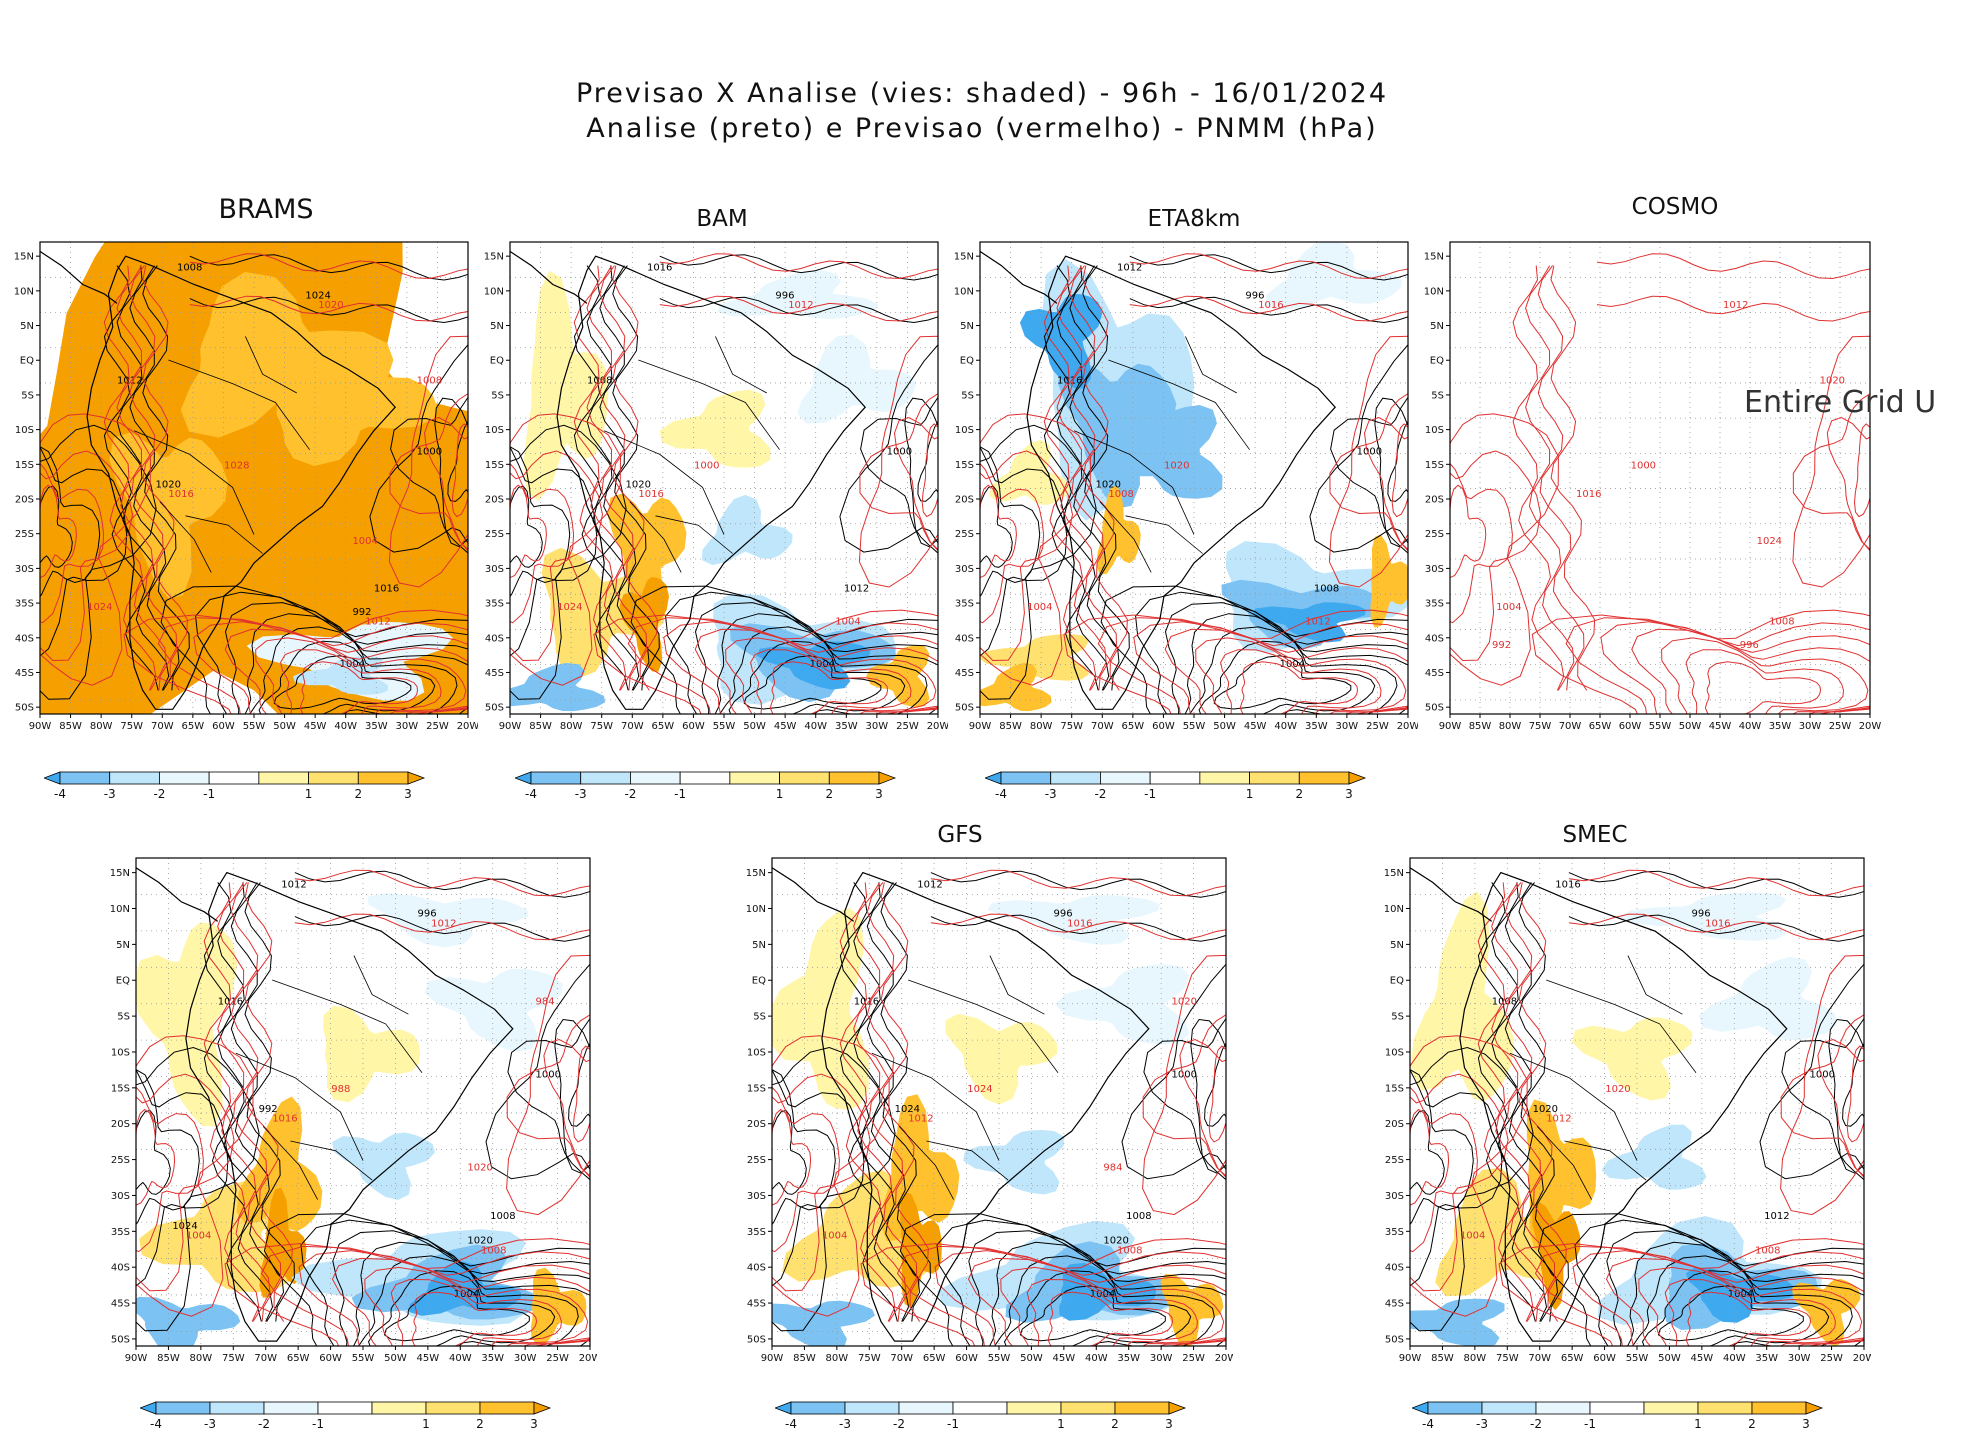  Describe the element at coordinates (1700, 914) in the screenshot. I see `isobar-label: 996` at that location.